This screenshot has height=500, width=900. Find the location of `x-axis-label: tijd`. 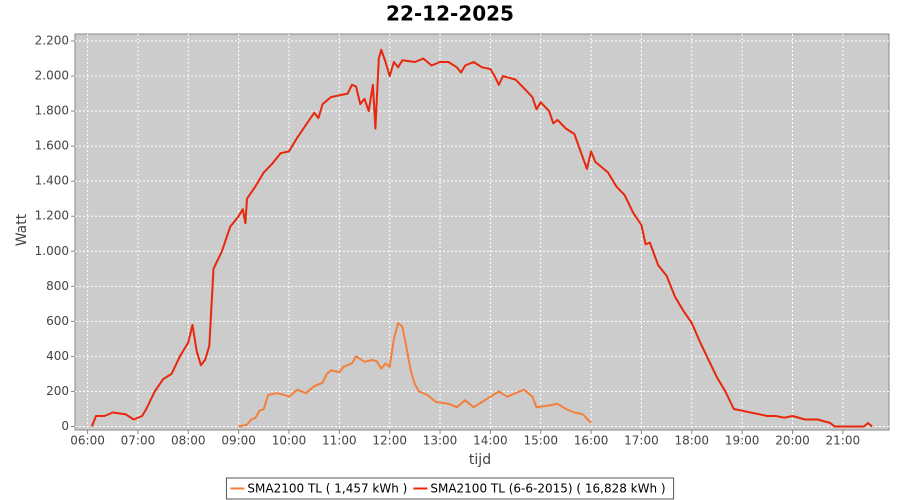

x-axis-label: tijd is located at coordinates (480, 460).